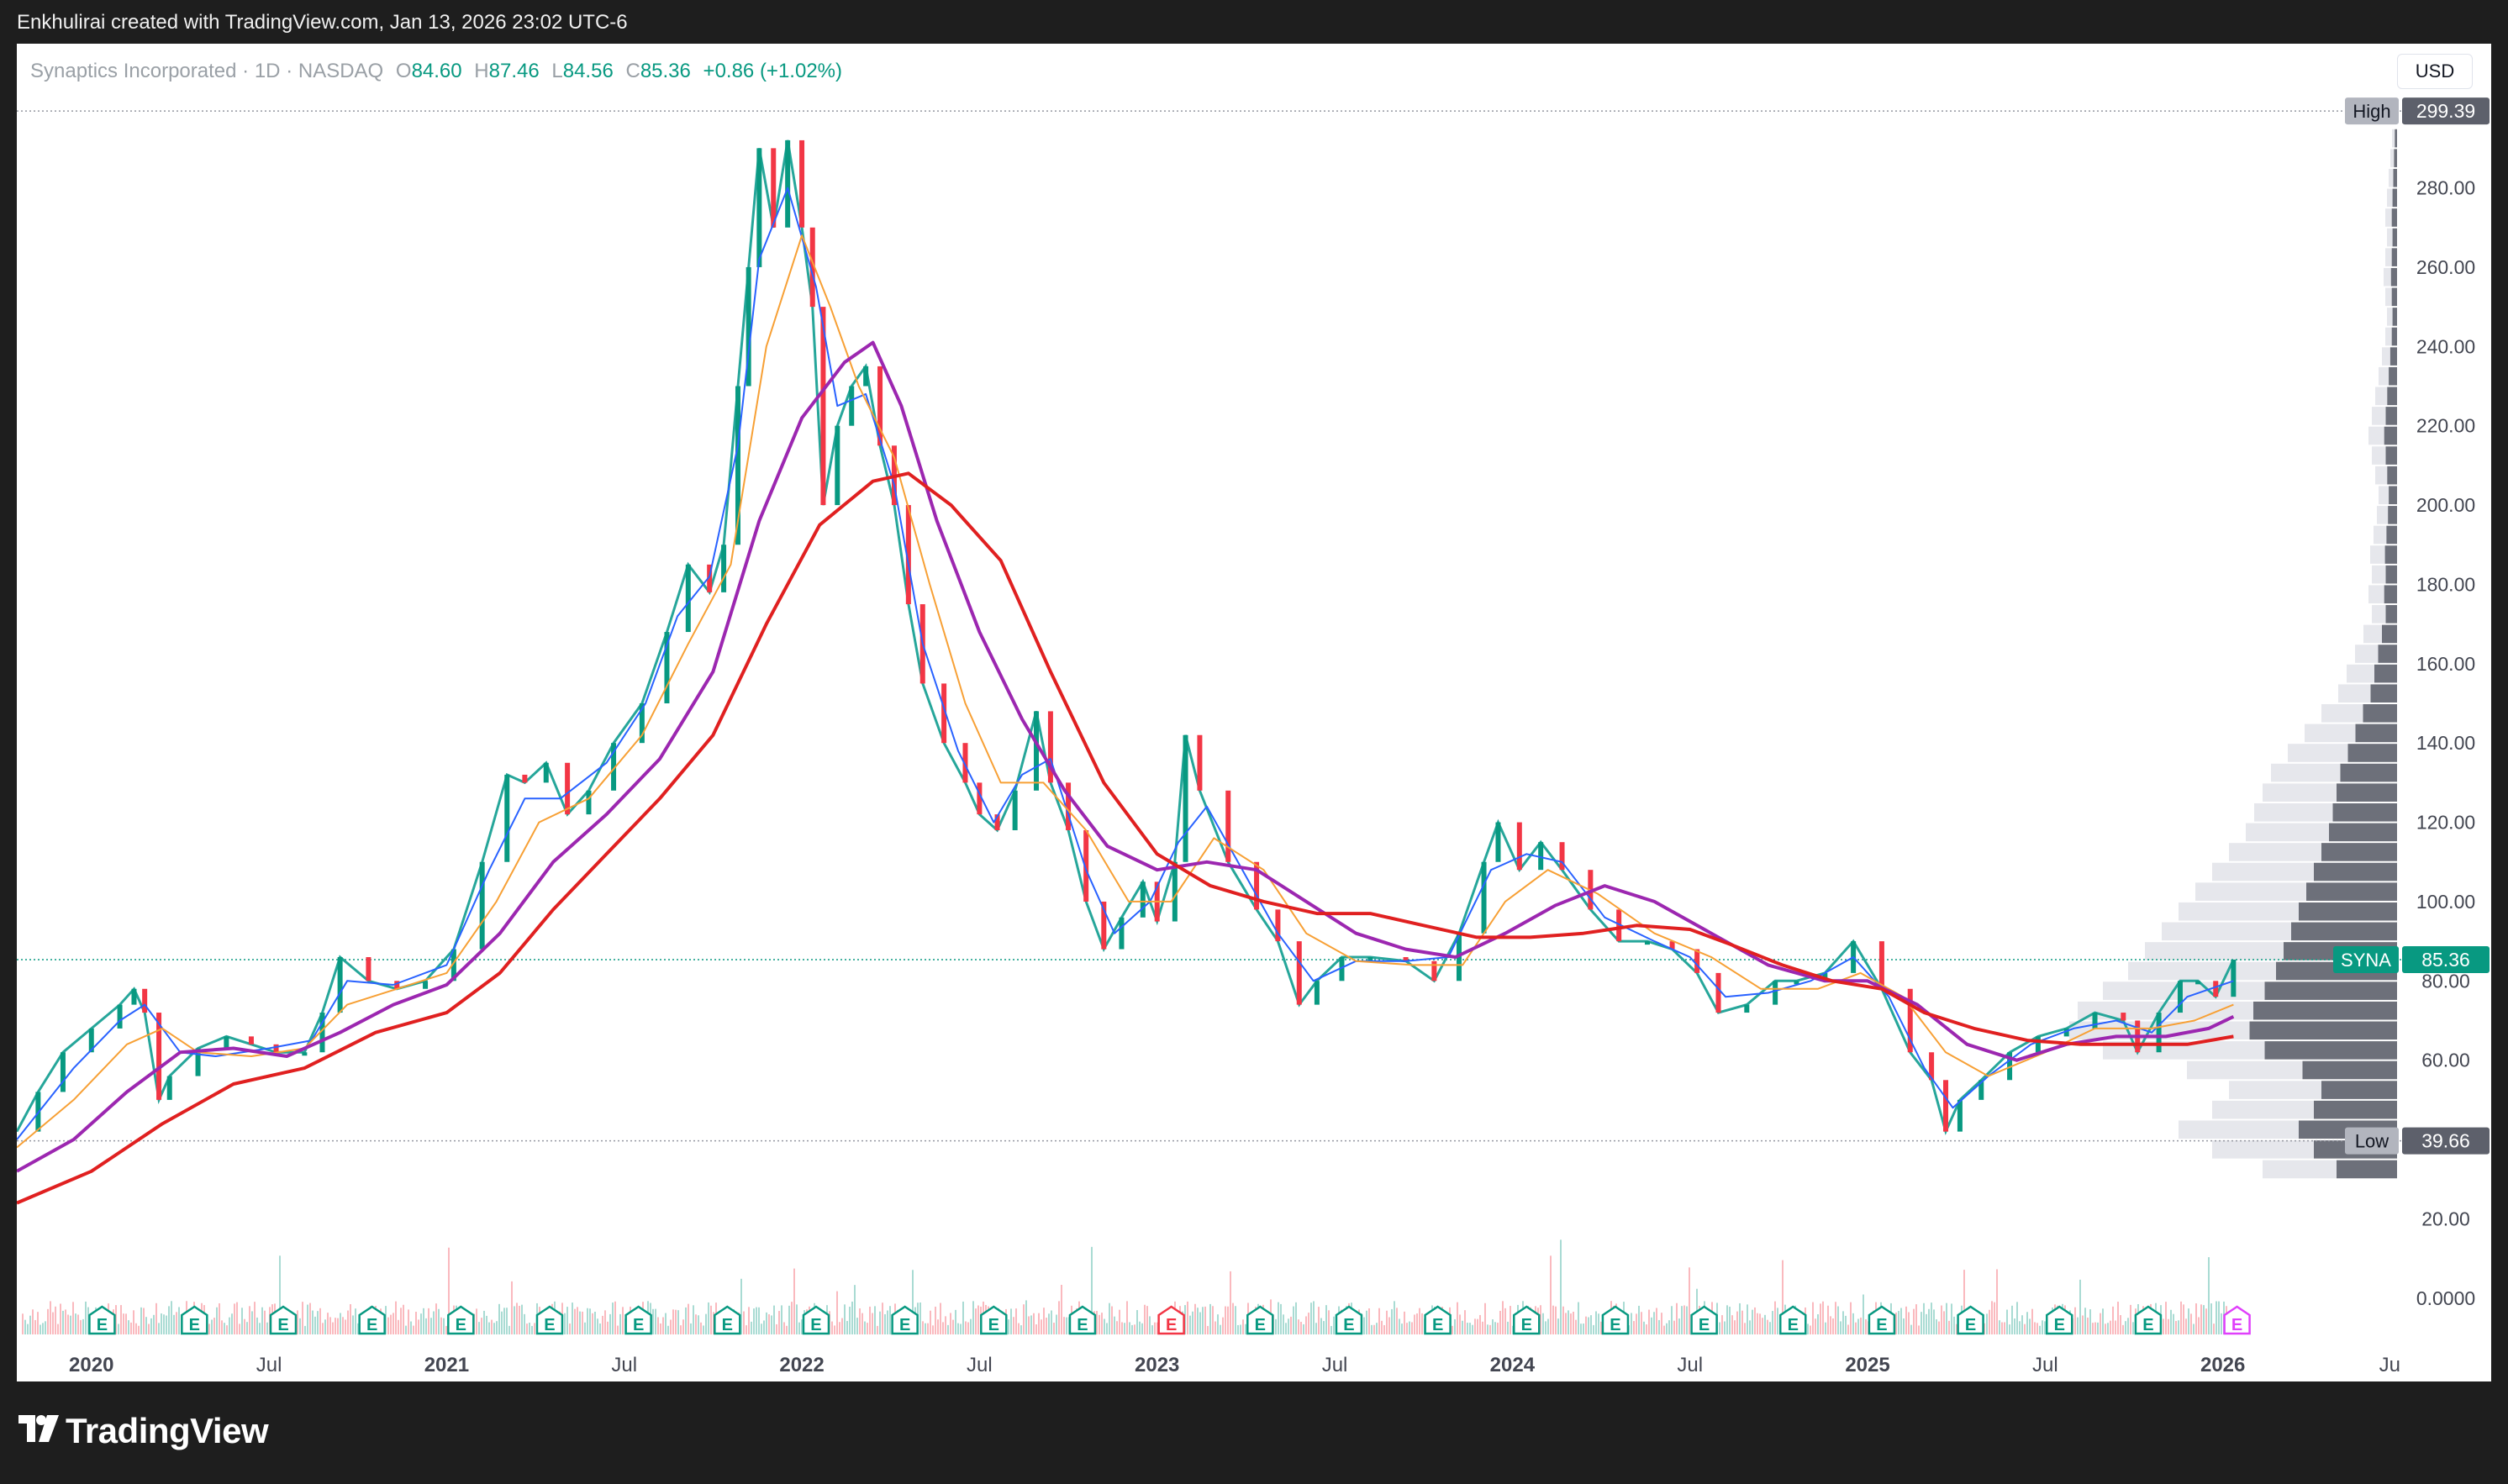  I want to click on earnings-marker-badge, so click(1349, 1320).